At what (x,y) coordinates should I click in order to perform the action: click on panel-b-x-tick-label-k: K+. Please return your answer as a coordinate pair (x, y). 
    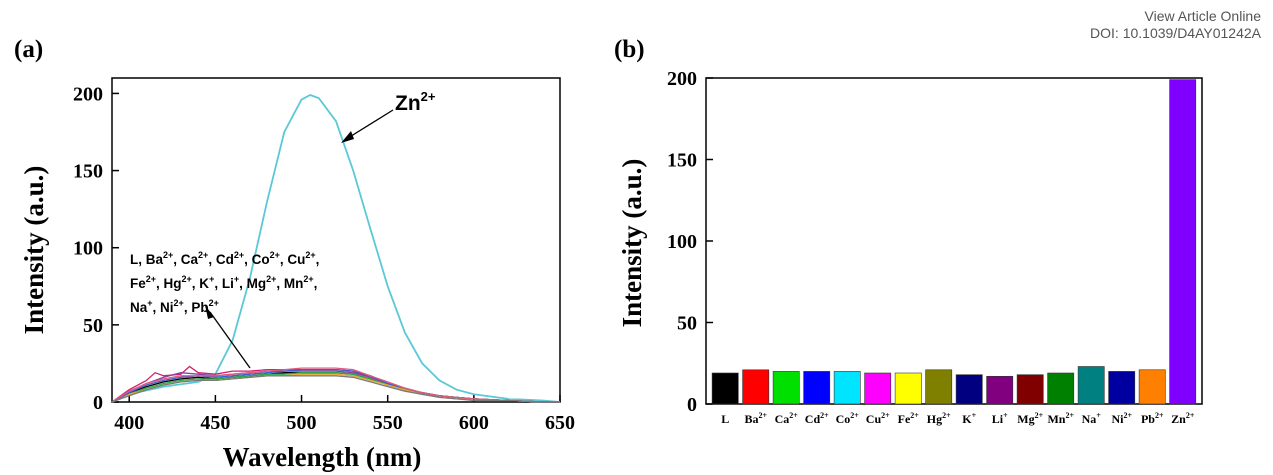
    Looking at the image, I should click on (969, 418).